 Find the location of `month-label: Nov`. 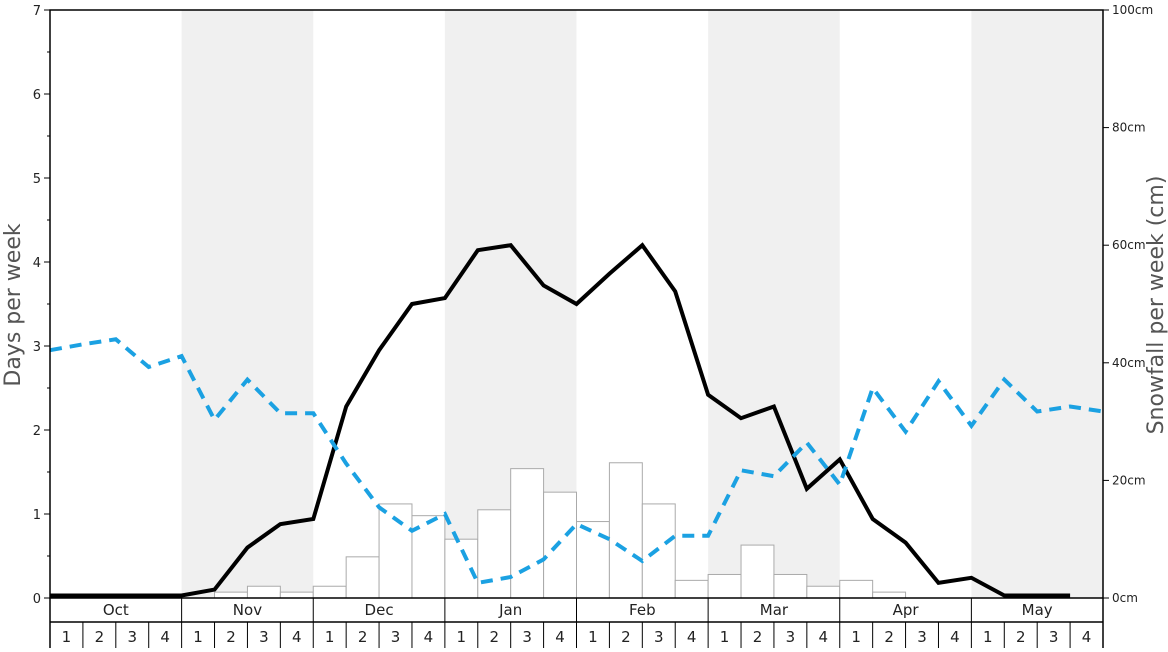

month-label: Nov is located at coordinates (247, 610).